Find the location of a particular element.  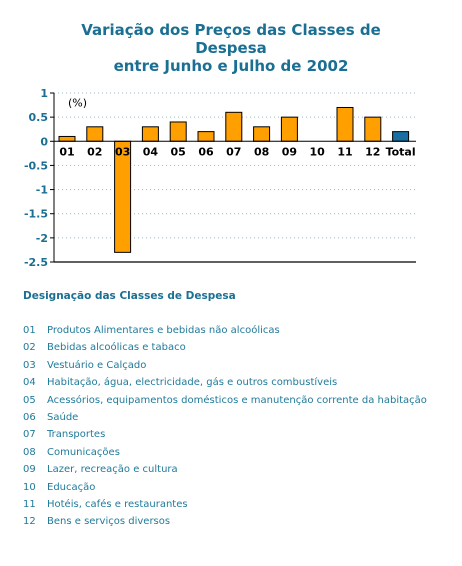

chart-title-line-2: Despesa is located at coordinates (231, 48).